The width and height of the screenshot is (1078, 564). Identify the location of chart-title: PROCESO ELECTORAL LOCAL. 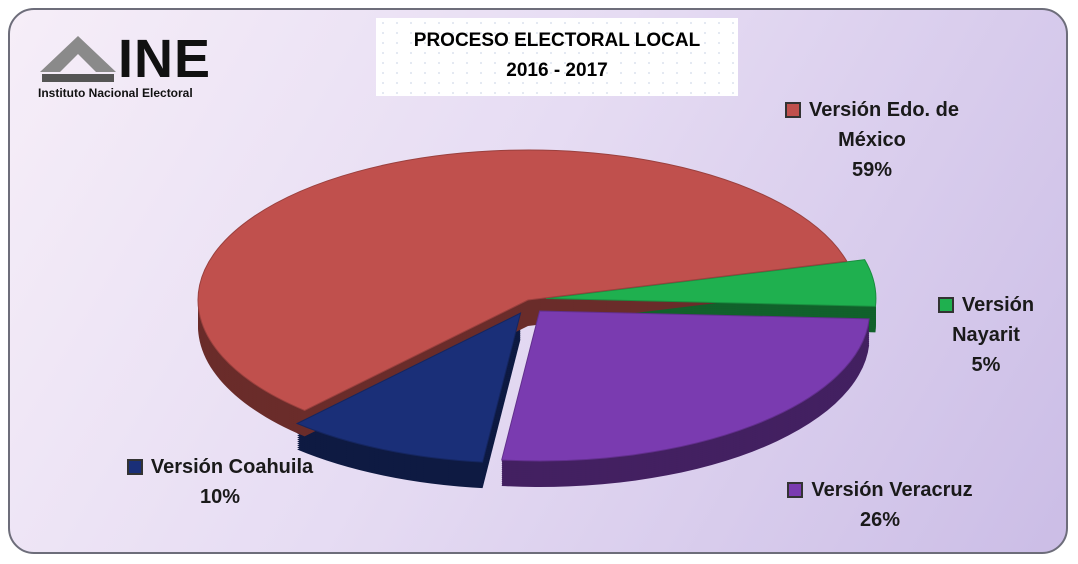
(557, 40).